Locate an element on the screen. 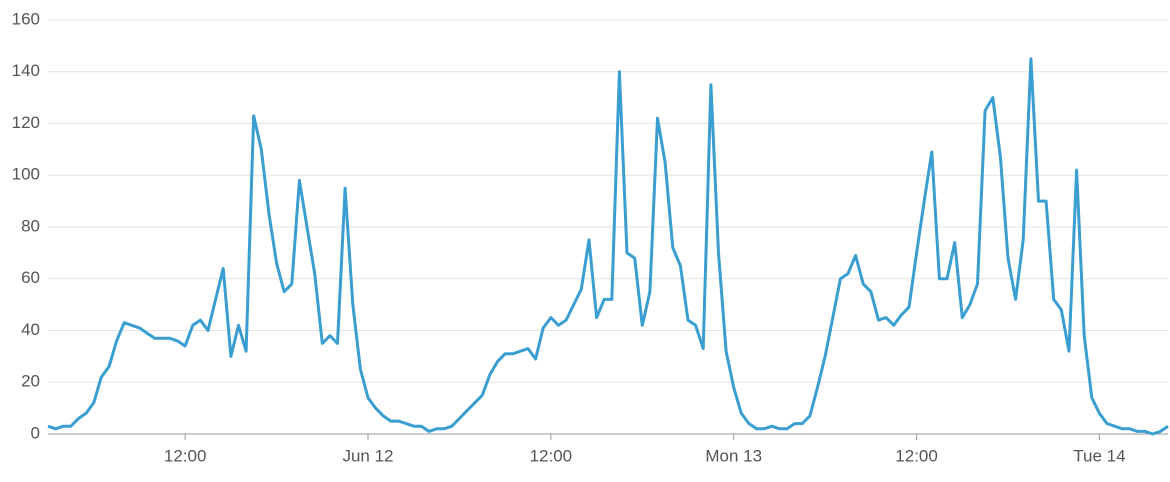  y-tick-label: 0 is located at coordinates (35, 432).